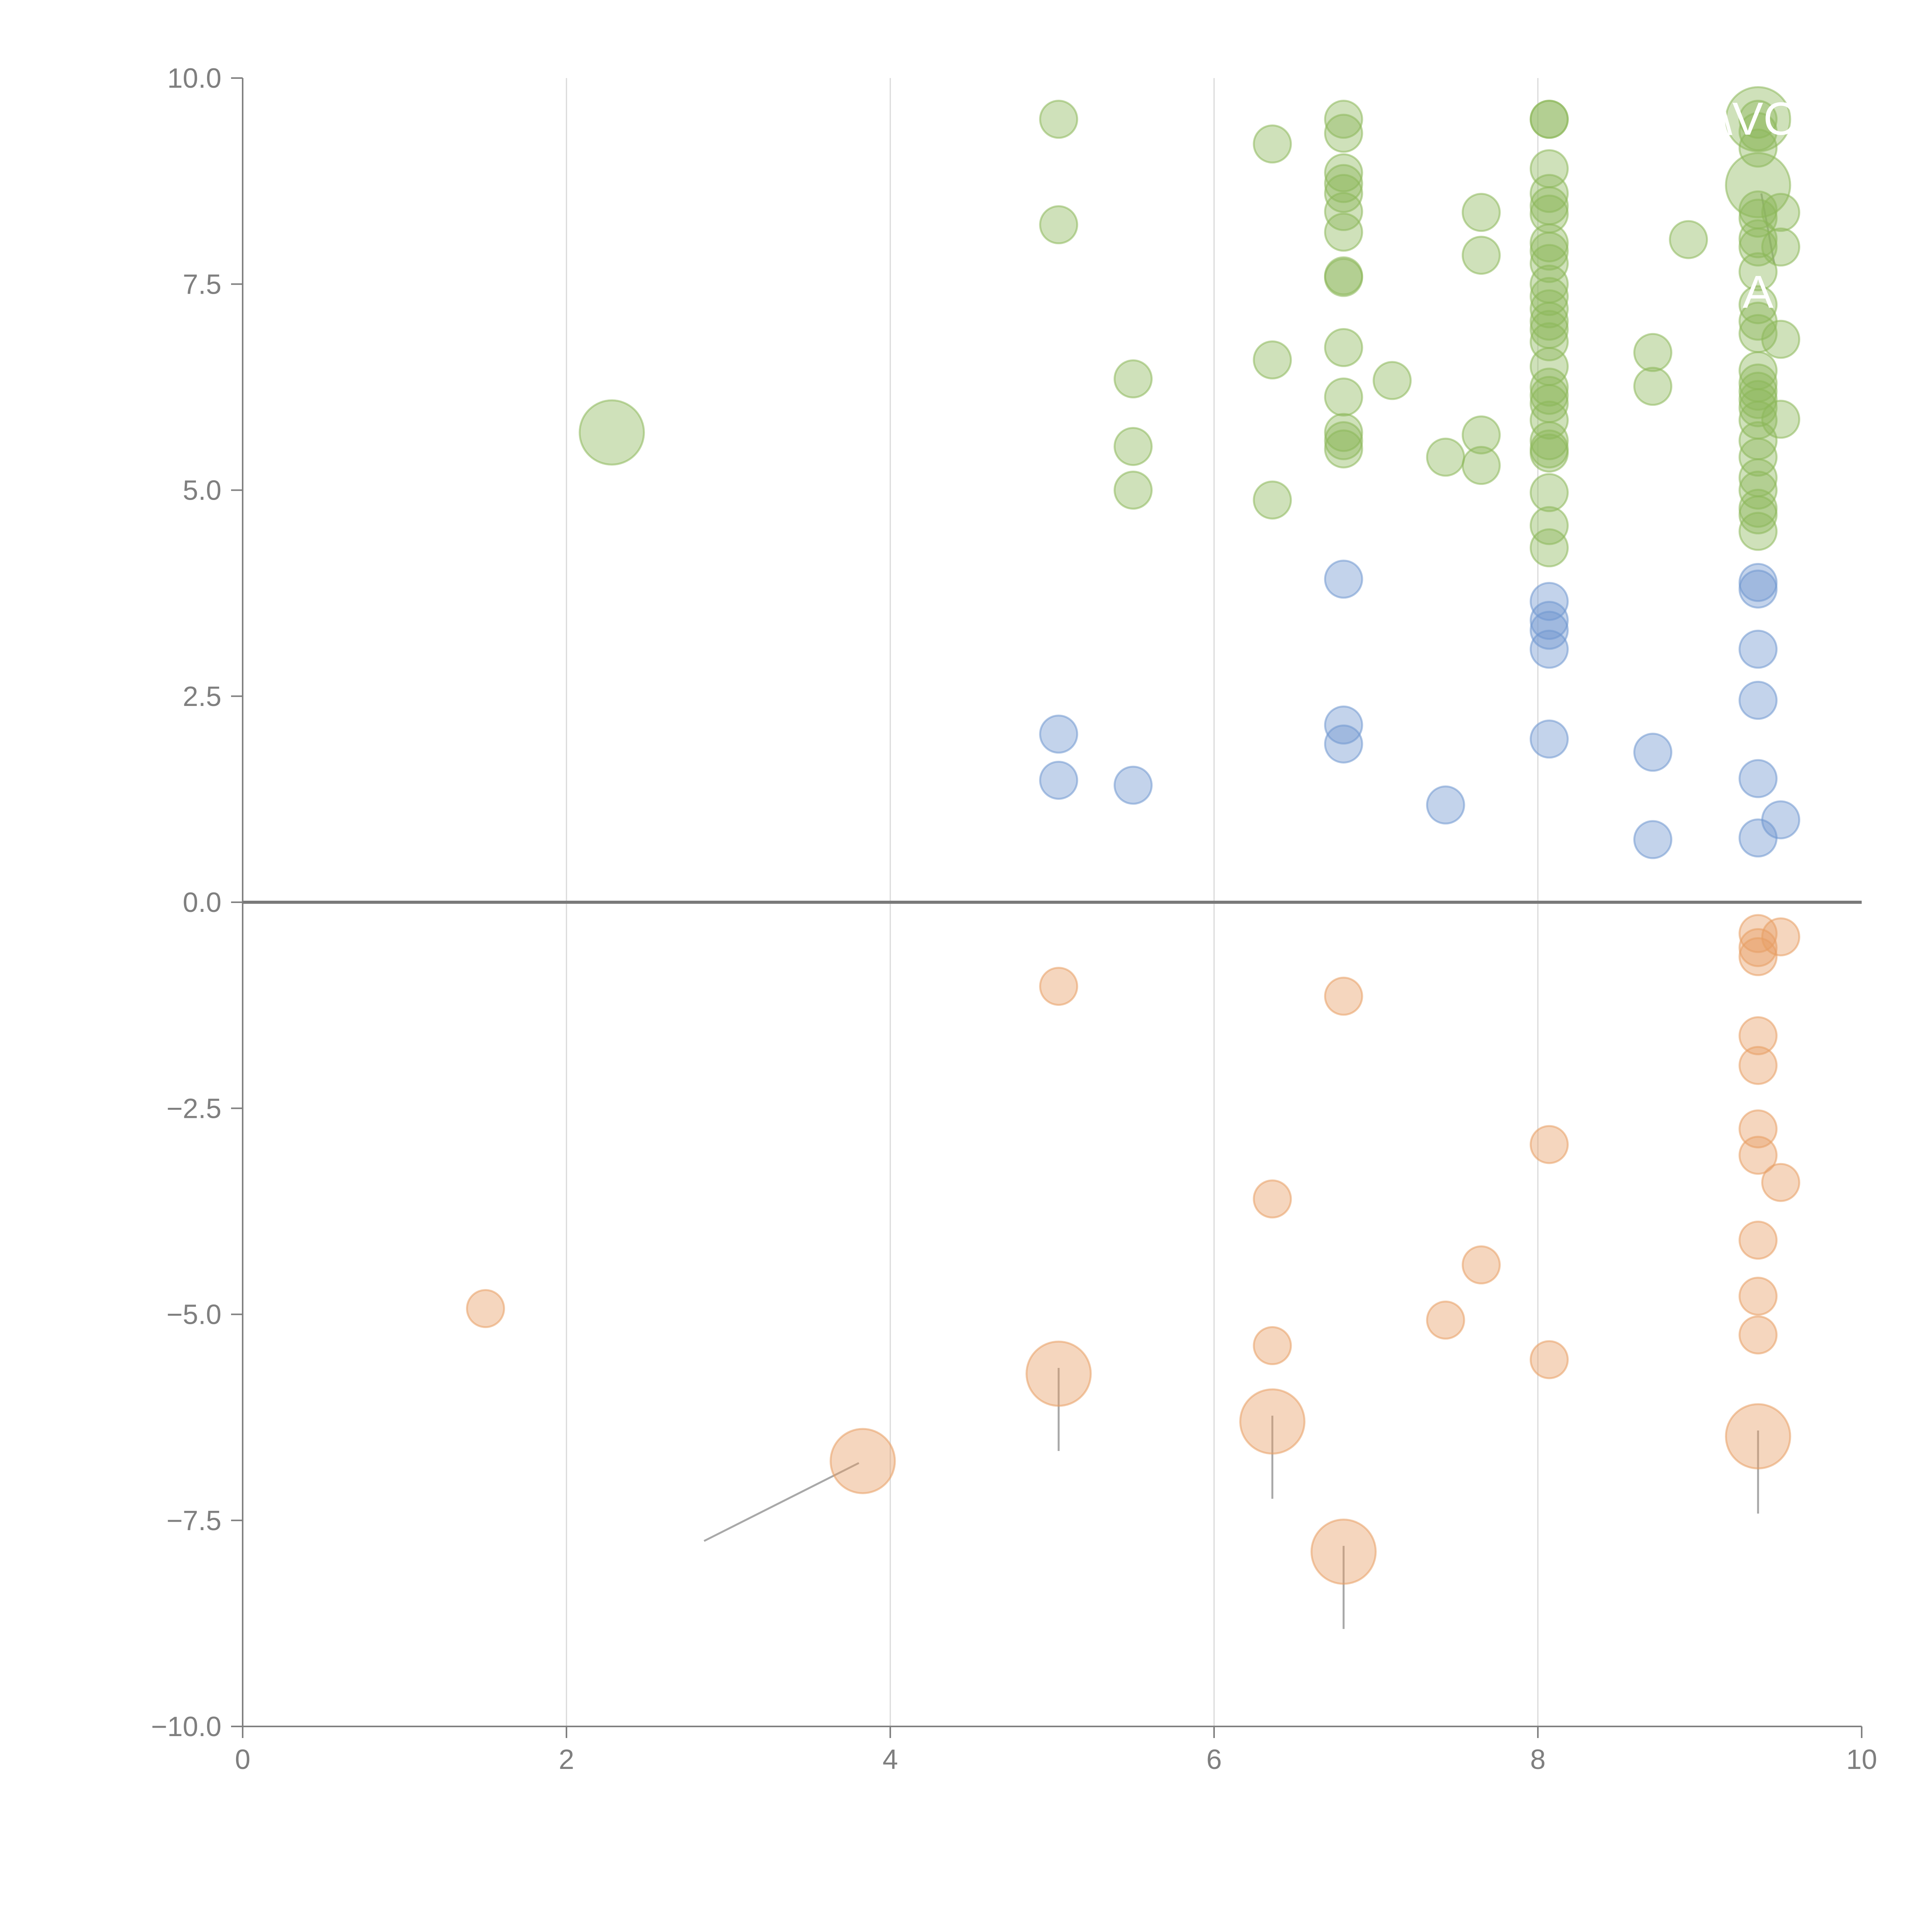  Describe the element at coordinates (194, 1314) in the screenshot. I see `y-tick-label: −5.0` at that location.